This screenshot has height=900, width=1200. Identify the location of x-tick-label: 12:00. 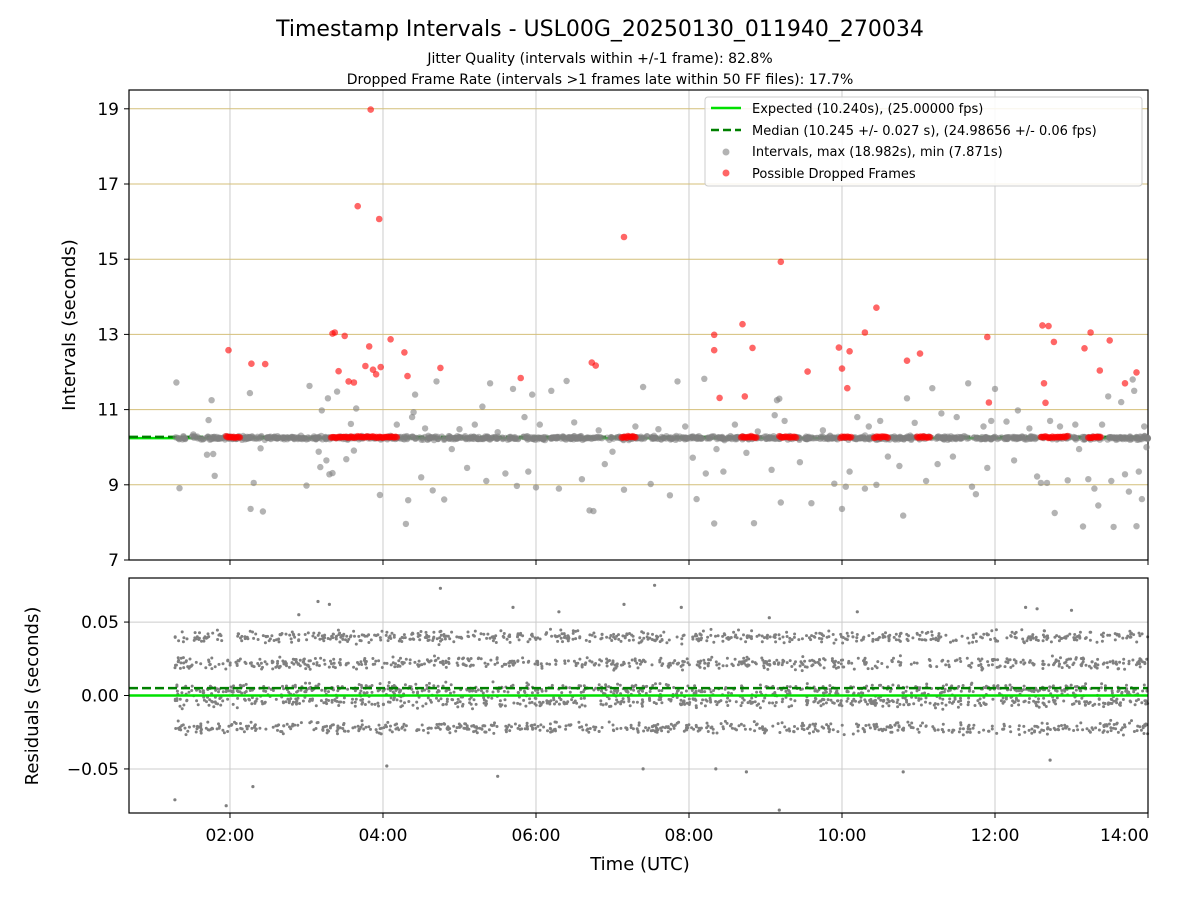
(994, 836).